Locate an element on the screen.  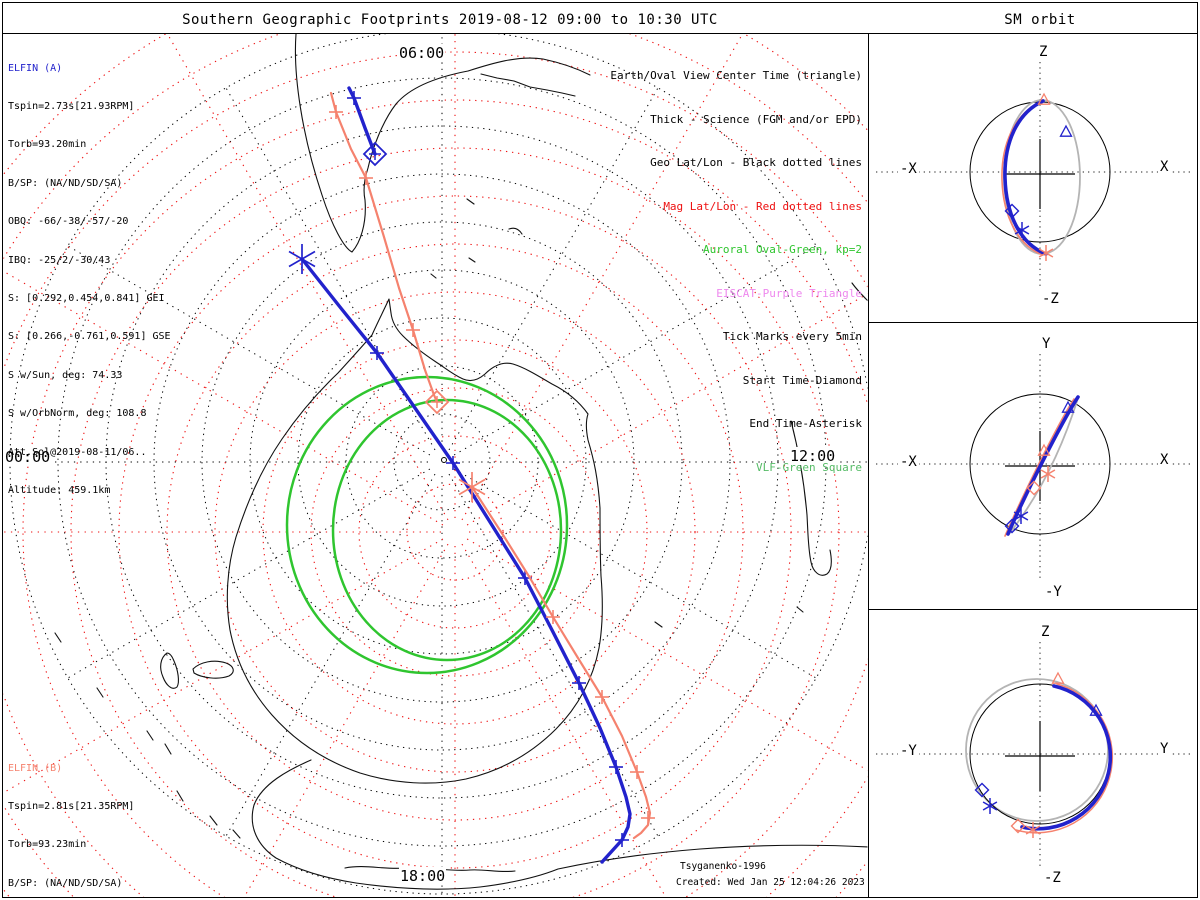
panel3-axis-right: Y is located at coordinates (1164, 749).